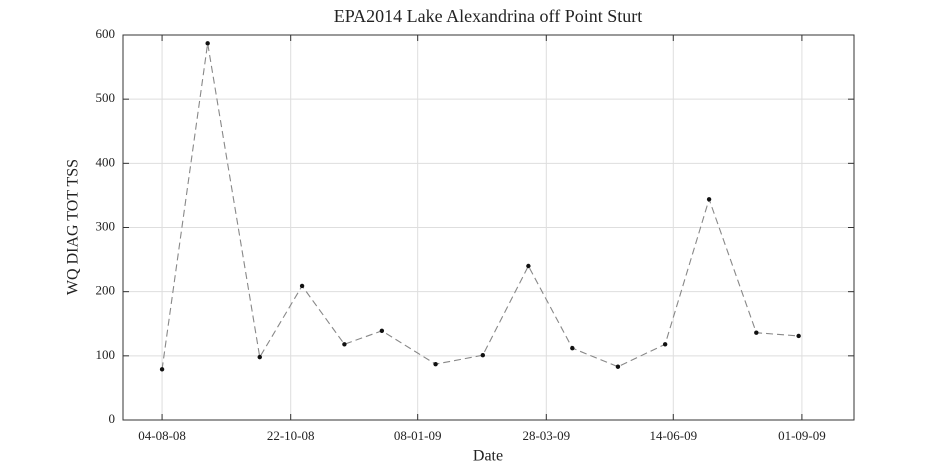 The height and width of the screenshot is (472, 945). I want to click on chart-title: EPA2014 Lake Alexandrina off Point Sturt, so click(488, 16).